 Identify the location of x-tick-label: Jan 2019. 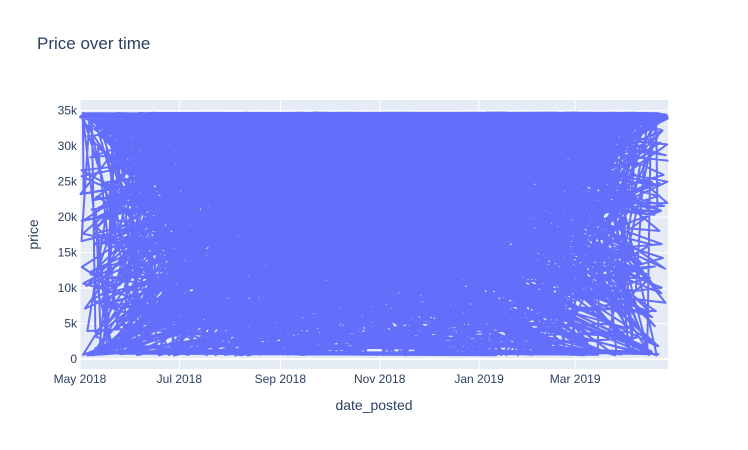
(479, 379).